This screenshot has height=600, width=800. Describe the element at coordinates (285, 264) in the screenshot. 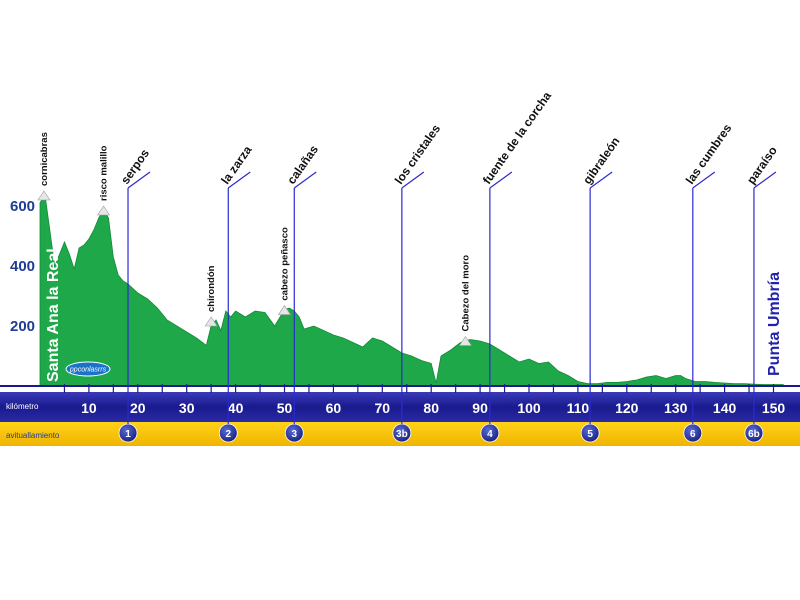

I see `peak-label: cabezo peñasco` at that location.